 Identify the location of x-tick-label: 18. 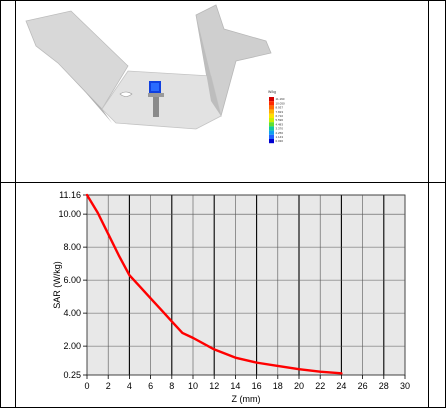
(278, 386).